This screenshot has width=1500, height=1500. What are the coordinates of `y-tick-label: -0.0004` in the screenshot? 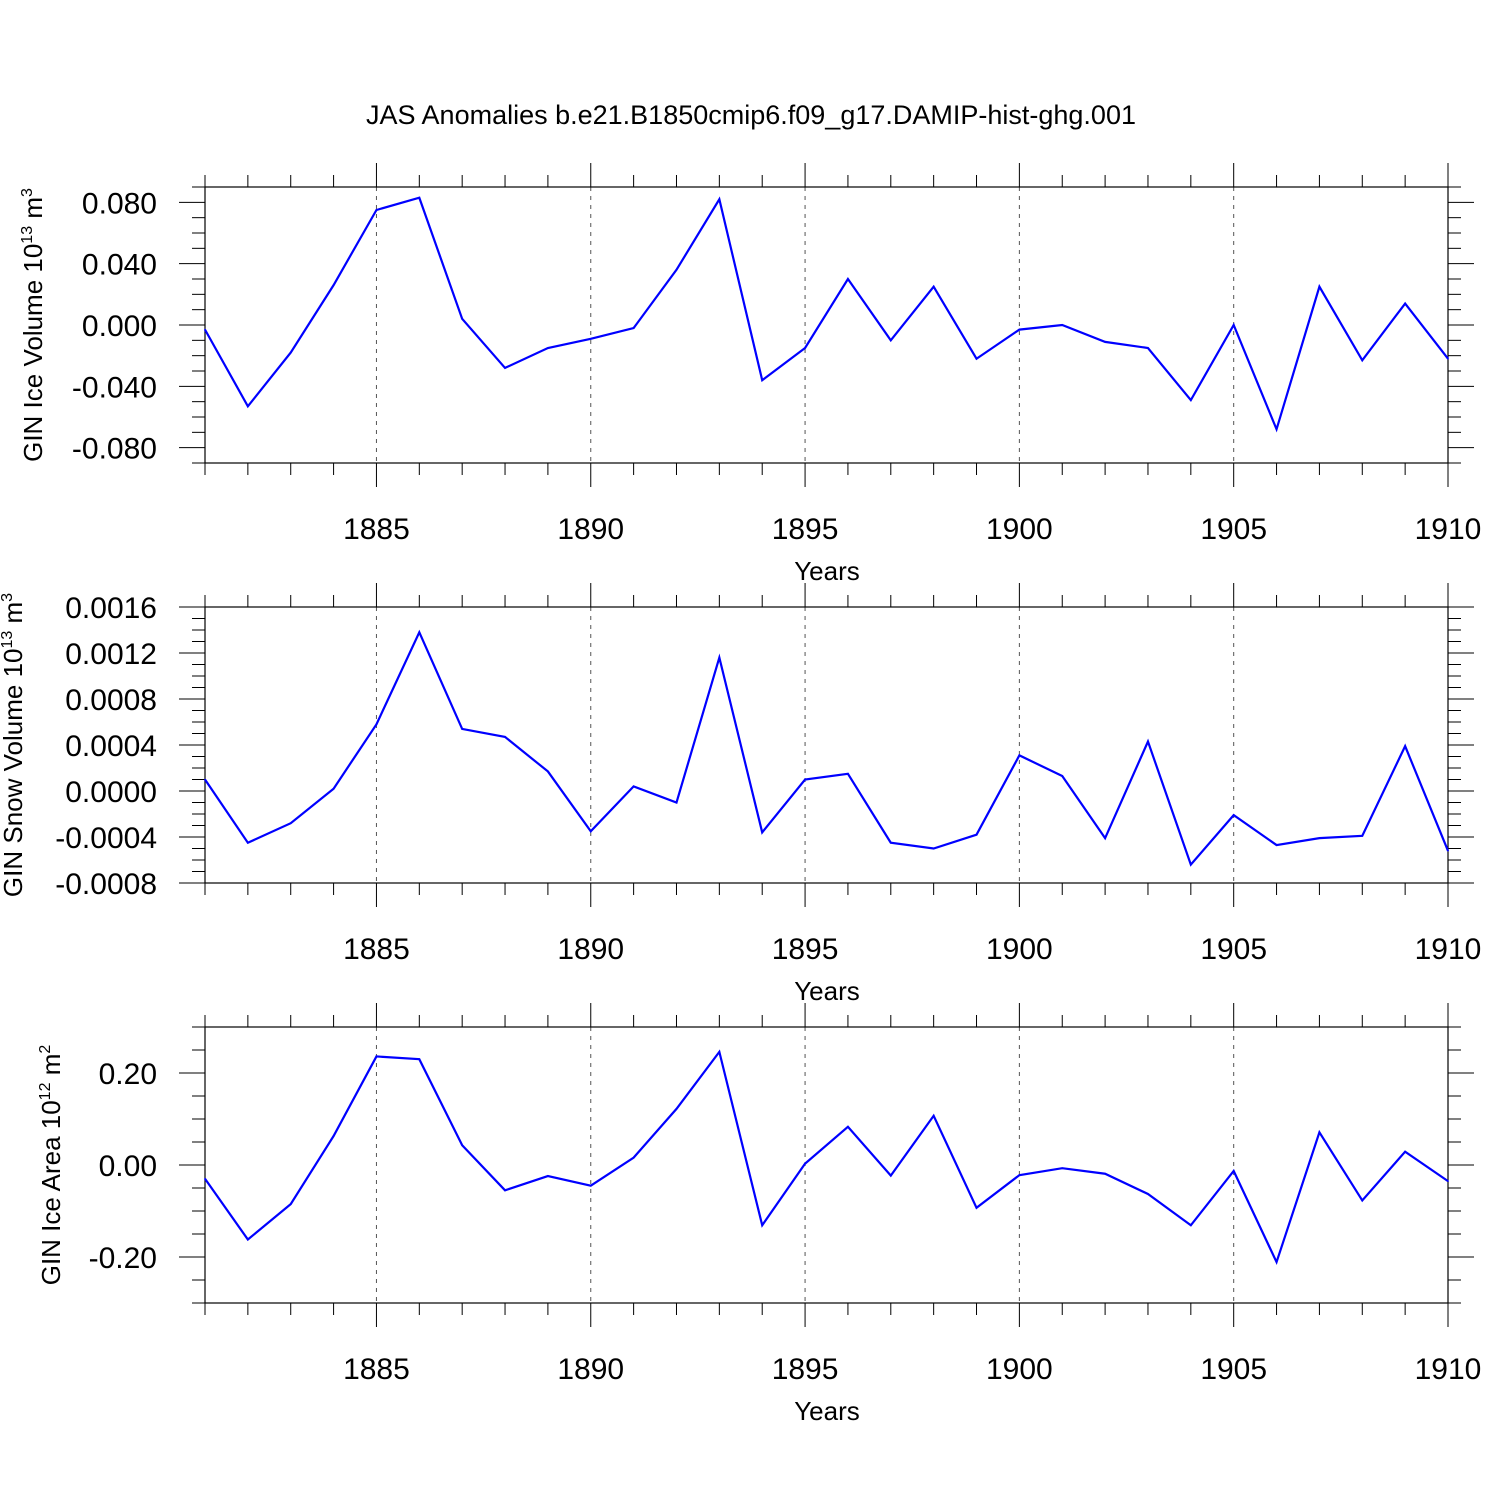 It's located at (106, 838).